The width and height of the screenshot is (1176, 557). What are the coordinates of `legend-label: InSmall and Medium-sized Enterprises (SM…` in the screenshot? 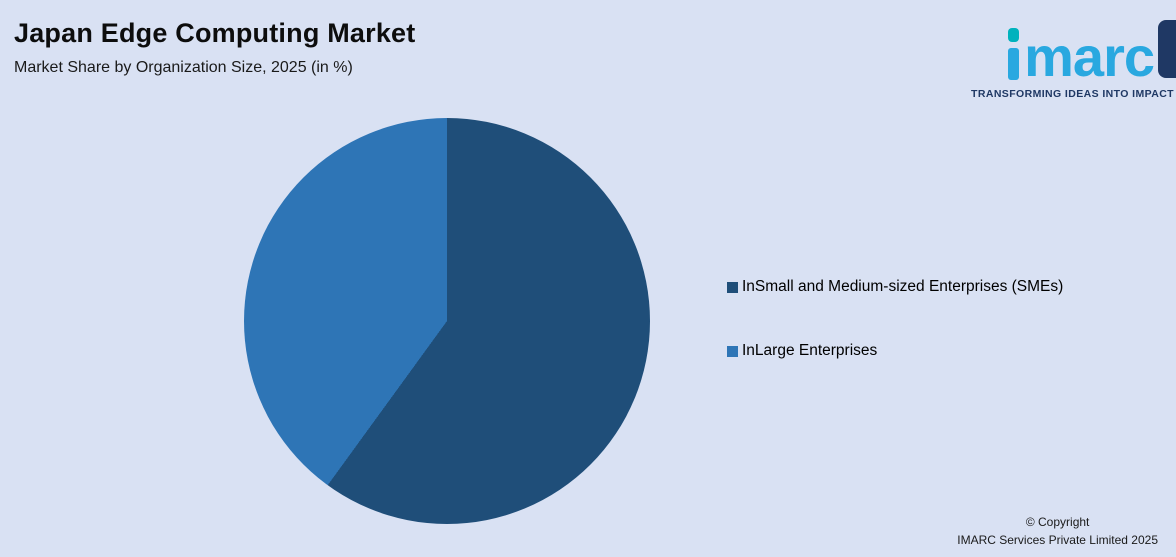 It's located at (903, 286).